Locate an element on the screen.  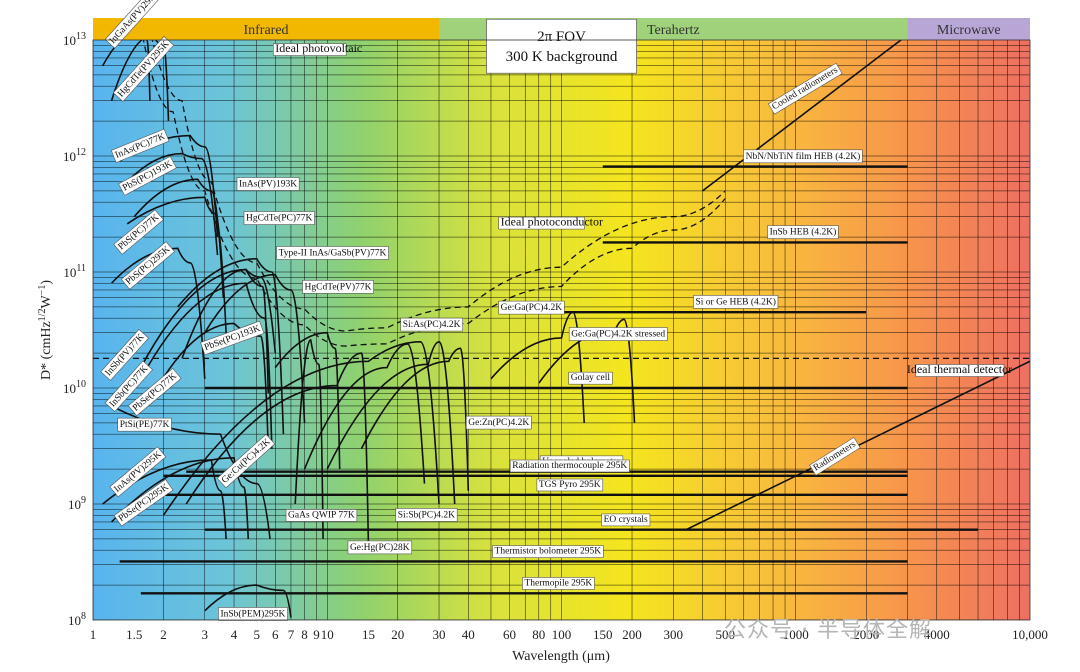
curve-label-text: EO crystals is located at coordinates (626, 520).